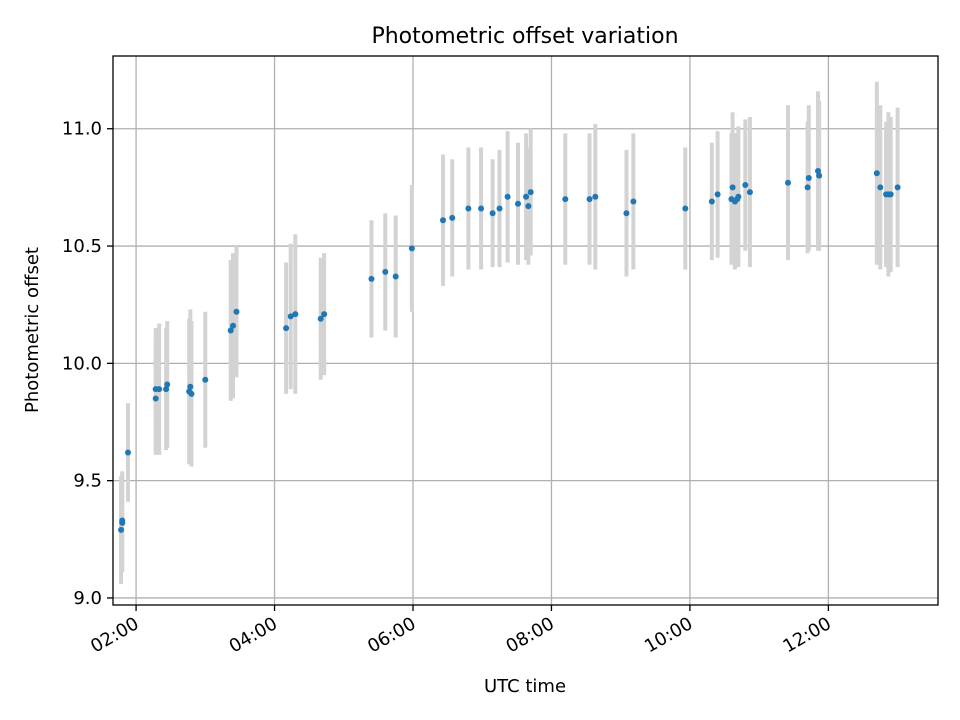 The height and width of the screenshot is (720, 960). I want to click on x-tick-label: 10:00, so click(668, 635).